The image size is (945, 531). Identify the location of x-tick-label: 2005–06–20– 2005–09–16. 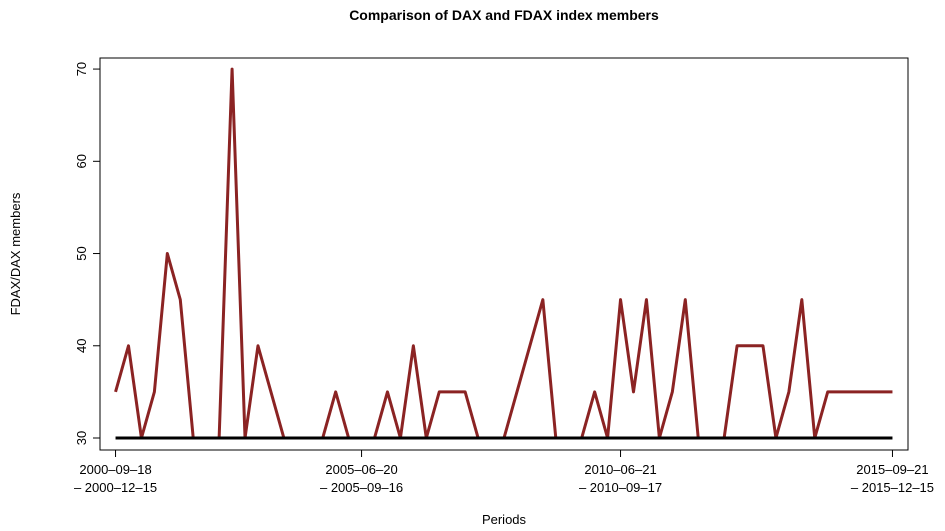
(361, 478).